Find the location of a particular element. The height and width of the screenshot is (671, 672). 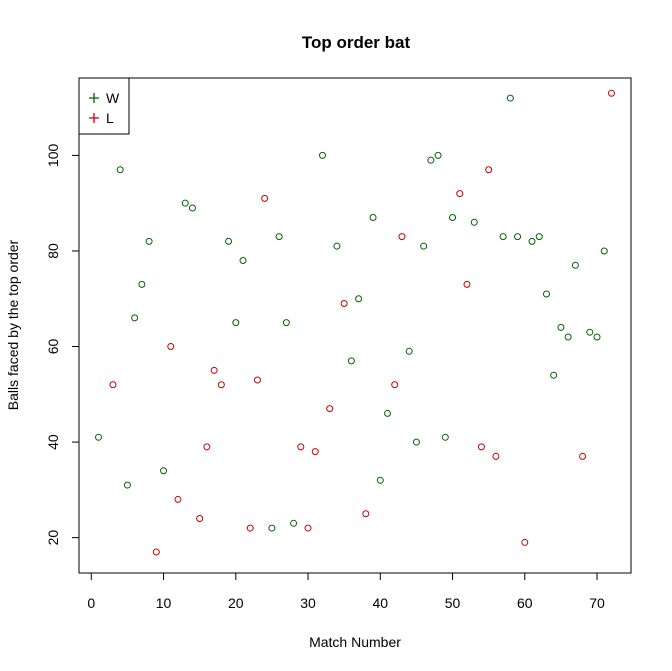

y-tick-label: 80 is located at coordinates (53, 251).